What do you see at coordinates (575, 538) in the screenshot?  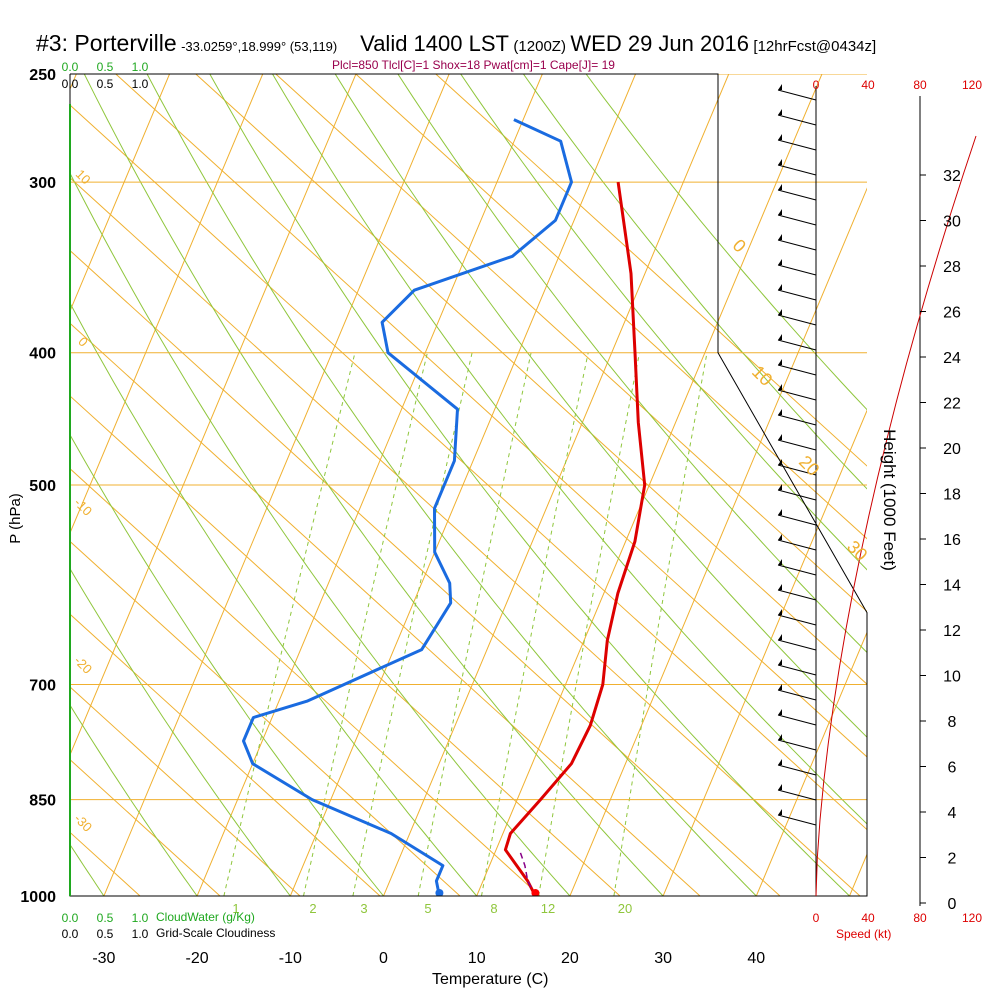 I see `temperature-profile` at bounding box center [575, 538].